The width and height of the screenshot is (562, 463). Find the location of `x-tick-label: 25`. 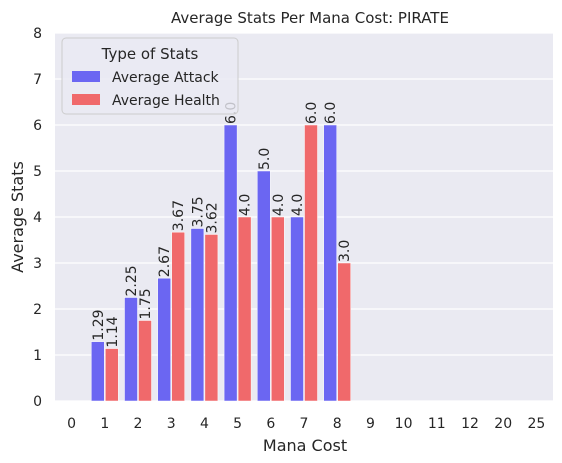

x-tick-label: 25 is located at coordinates (536, 424).